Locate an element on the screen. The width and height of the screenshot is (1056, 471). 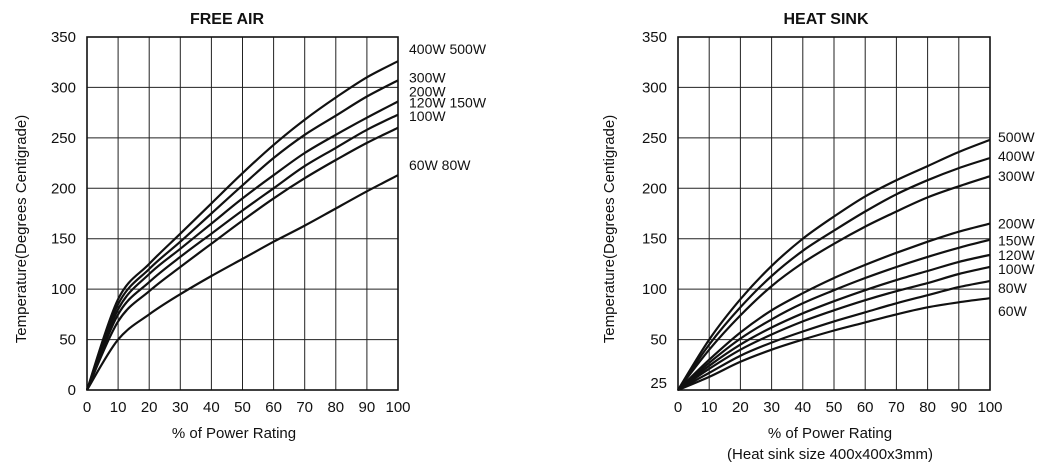
chart-note: (Heat sink size 400x400x3mm) is located at coordinates (830, 454).